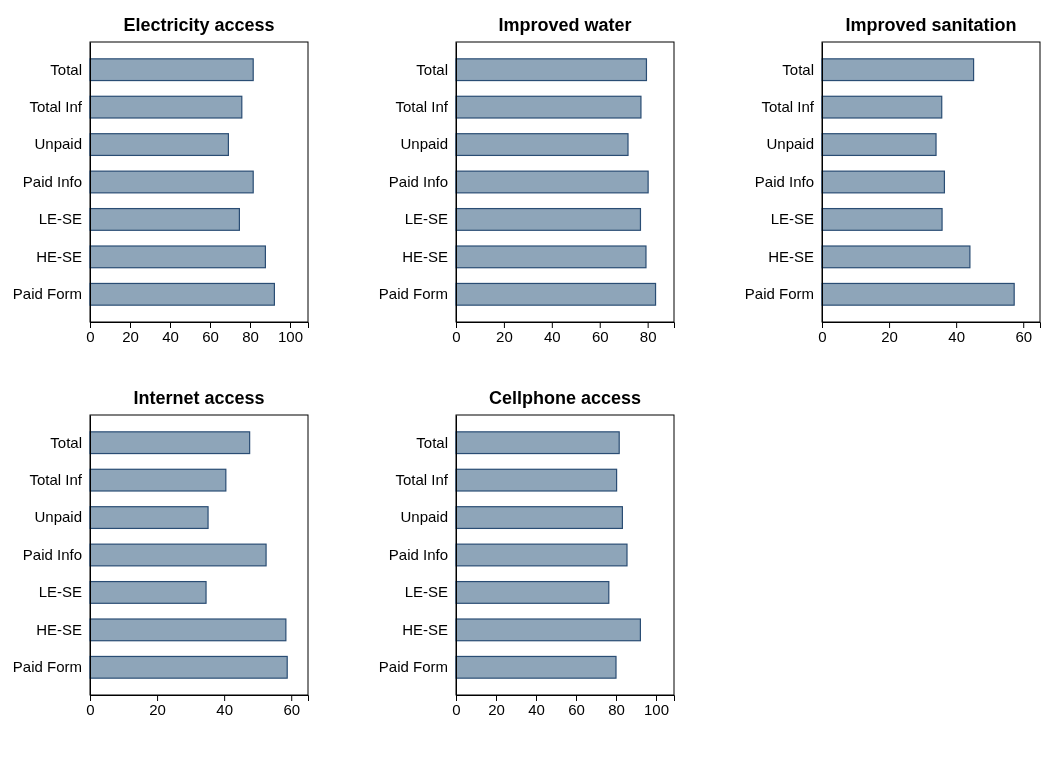  I want to click on chart-title: Improved sanitation, so click(931, 25).